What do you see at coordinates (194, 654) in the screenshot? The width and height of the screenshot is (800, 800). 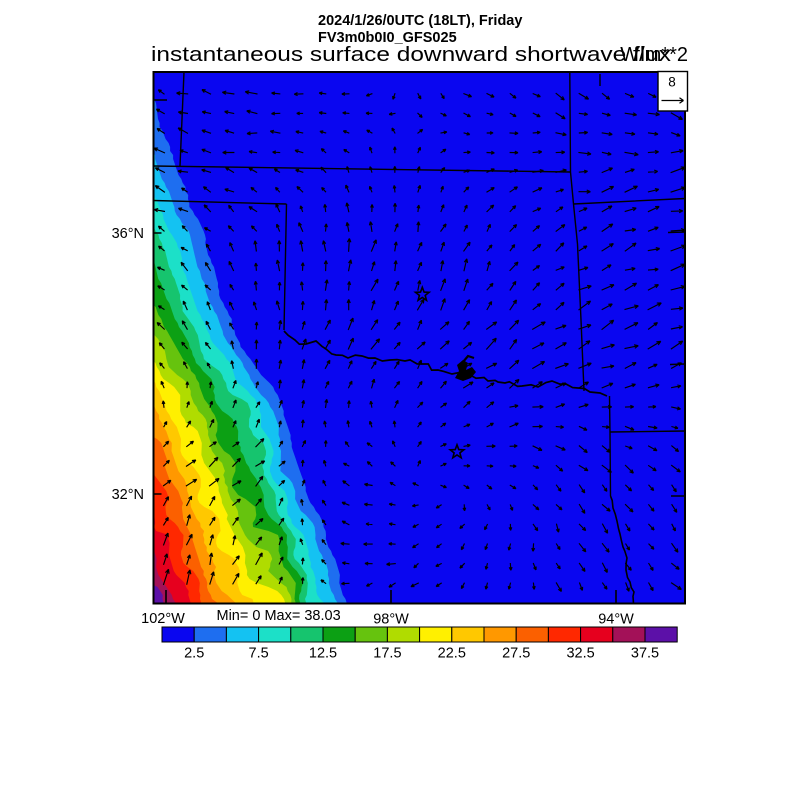 I see `svg-text: 2.5` at bounding box center [194, 654].